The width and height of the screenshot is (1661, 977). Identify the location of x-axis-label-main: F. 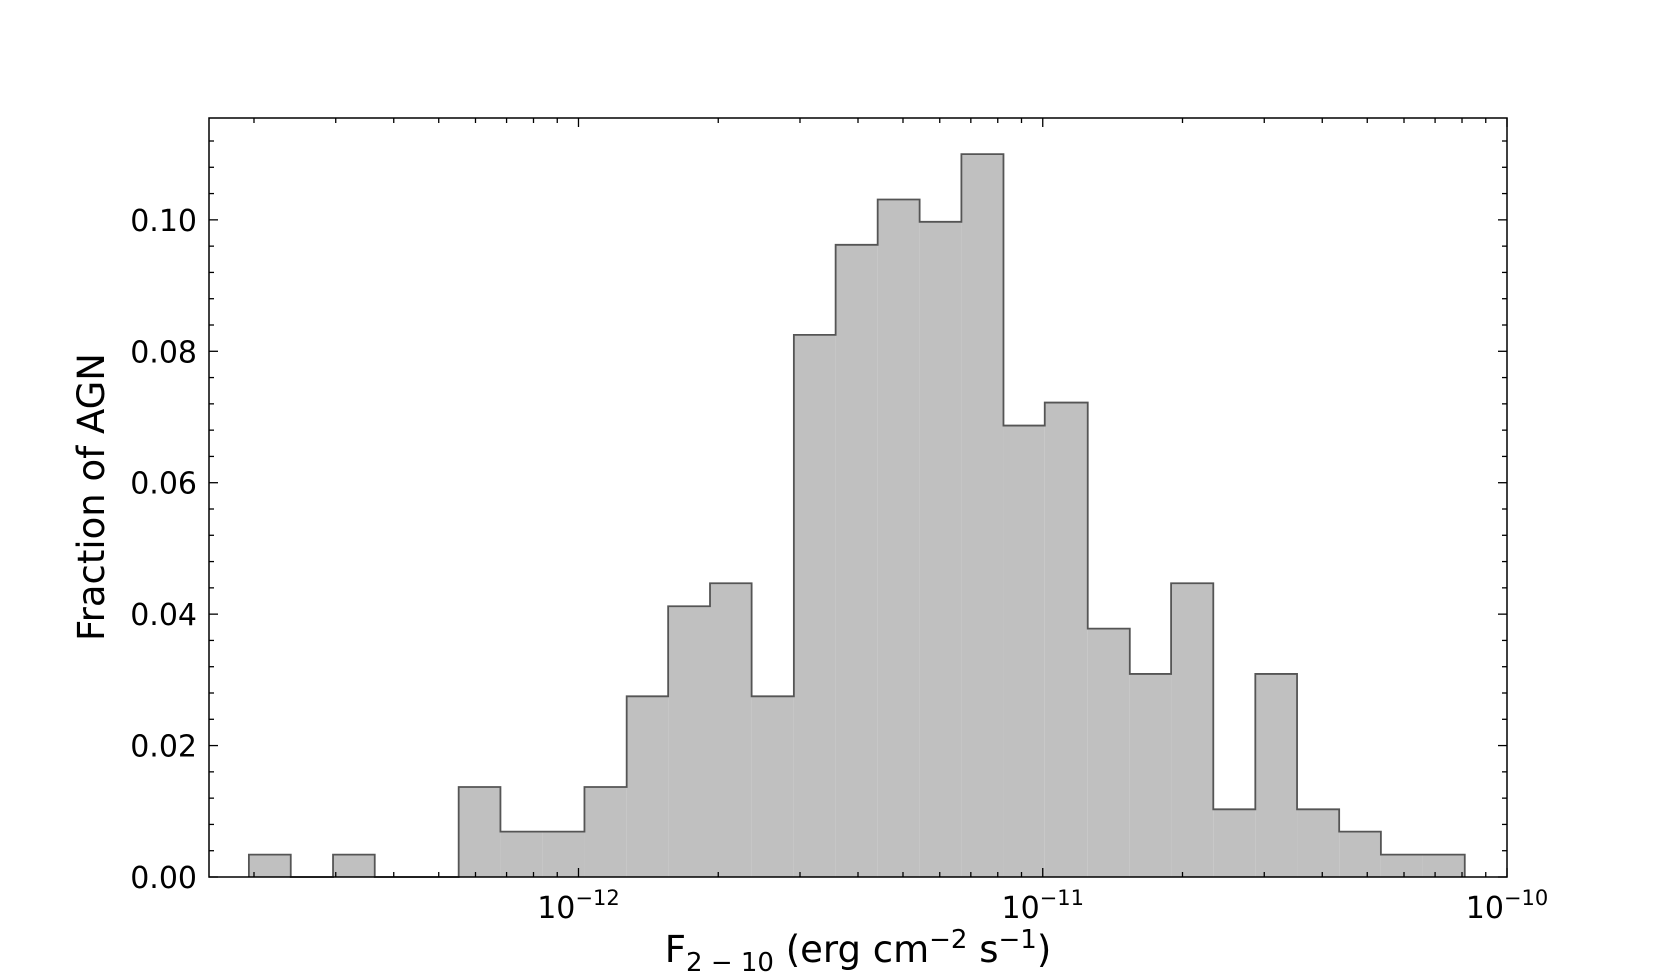
(675, 949).